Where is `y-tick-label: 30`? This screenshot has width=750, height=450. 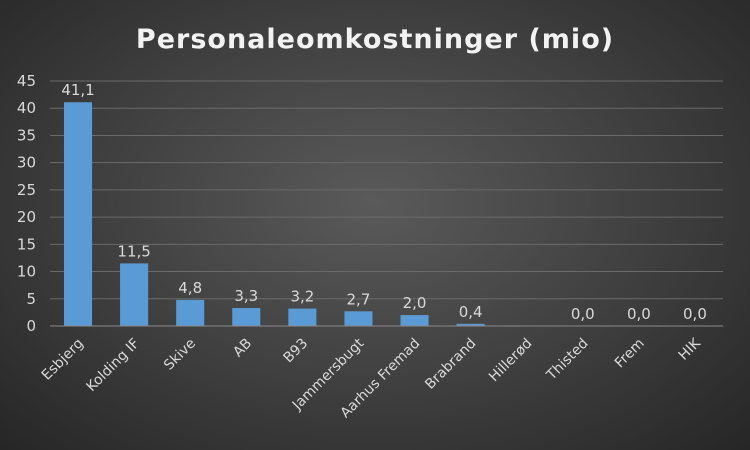
y-tick-label: 30 is located at coordinates (26, 163).